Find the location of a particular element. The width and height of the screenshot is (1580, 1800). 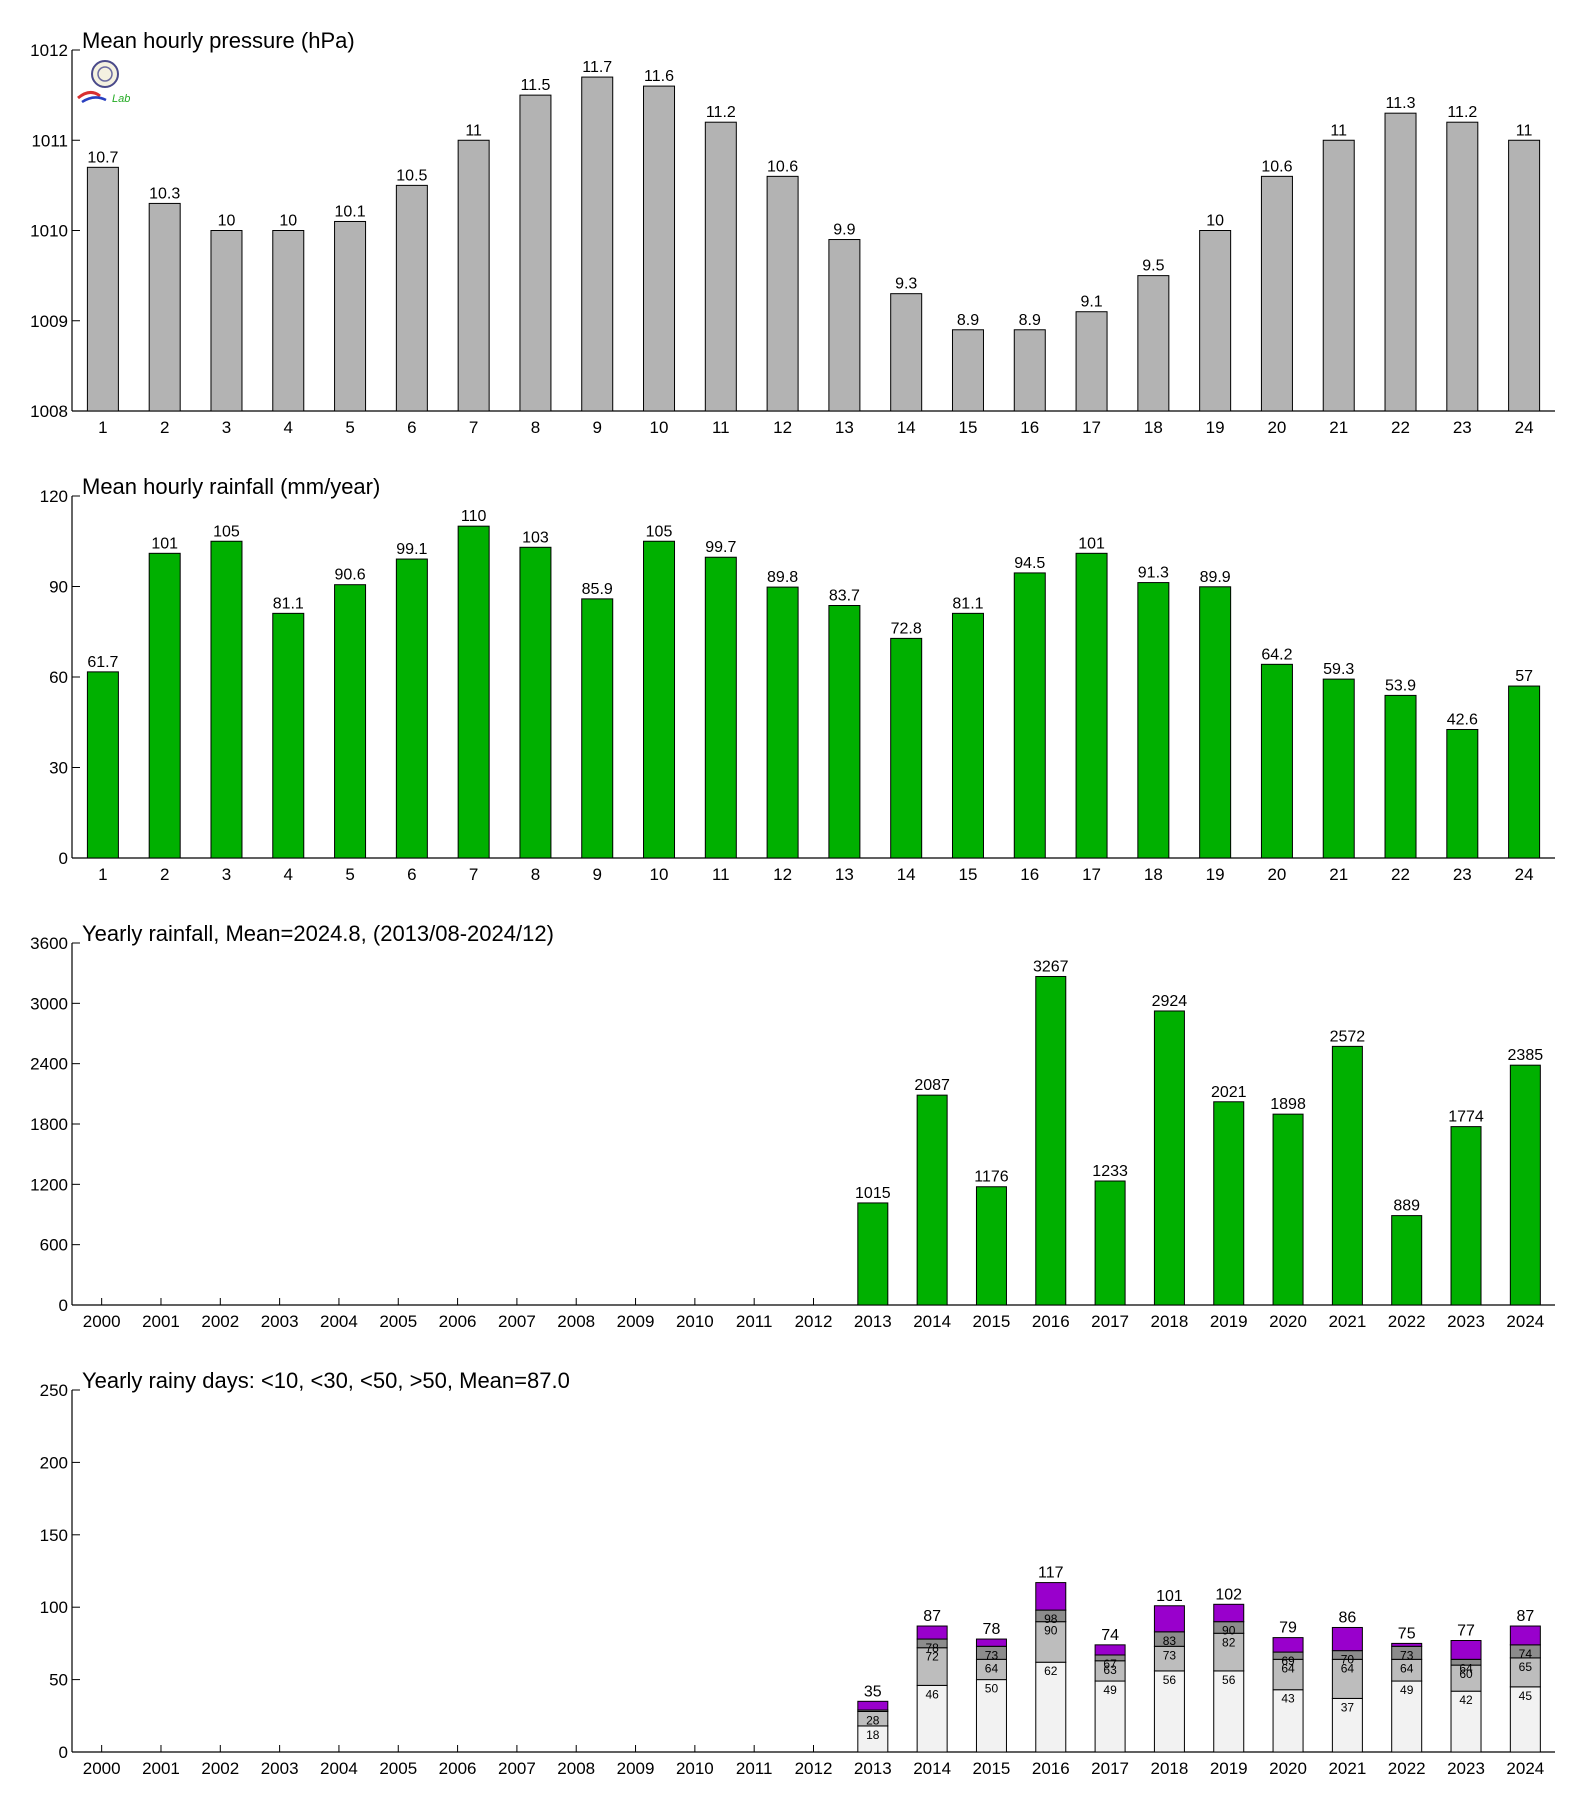

y-tick-label: 120 is located at coordinates (54, 496).